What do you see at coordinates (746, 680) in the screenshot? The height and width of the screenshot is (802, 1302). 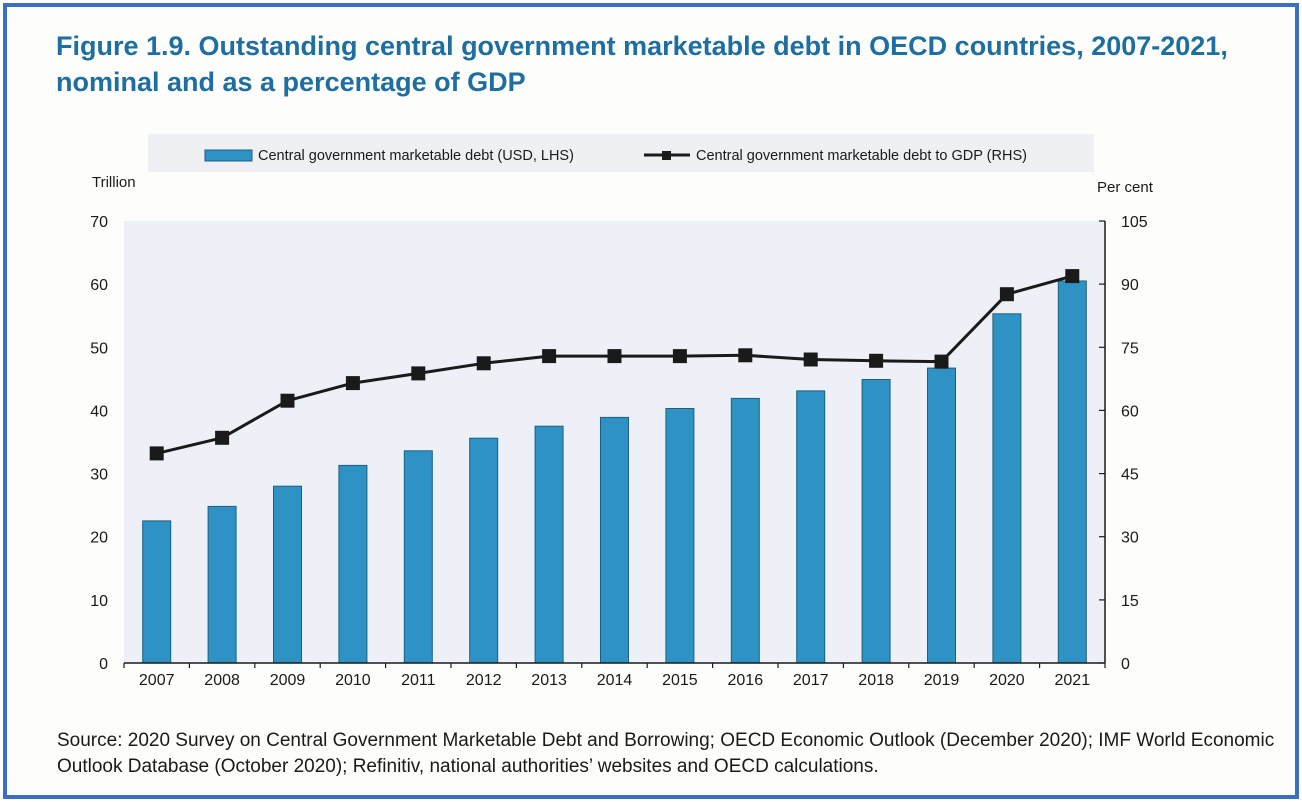 I see `x-tick-label: 2016` at bounding box center [746, 680].